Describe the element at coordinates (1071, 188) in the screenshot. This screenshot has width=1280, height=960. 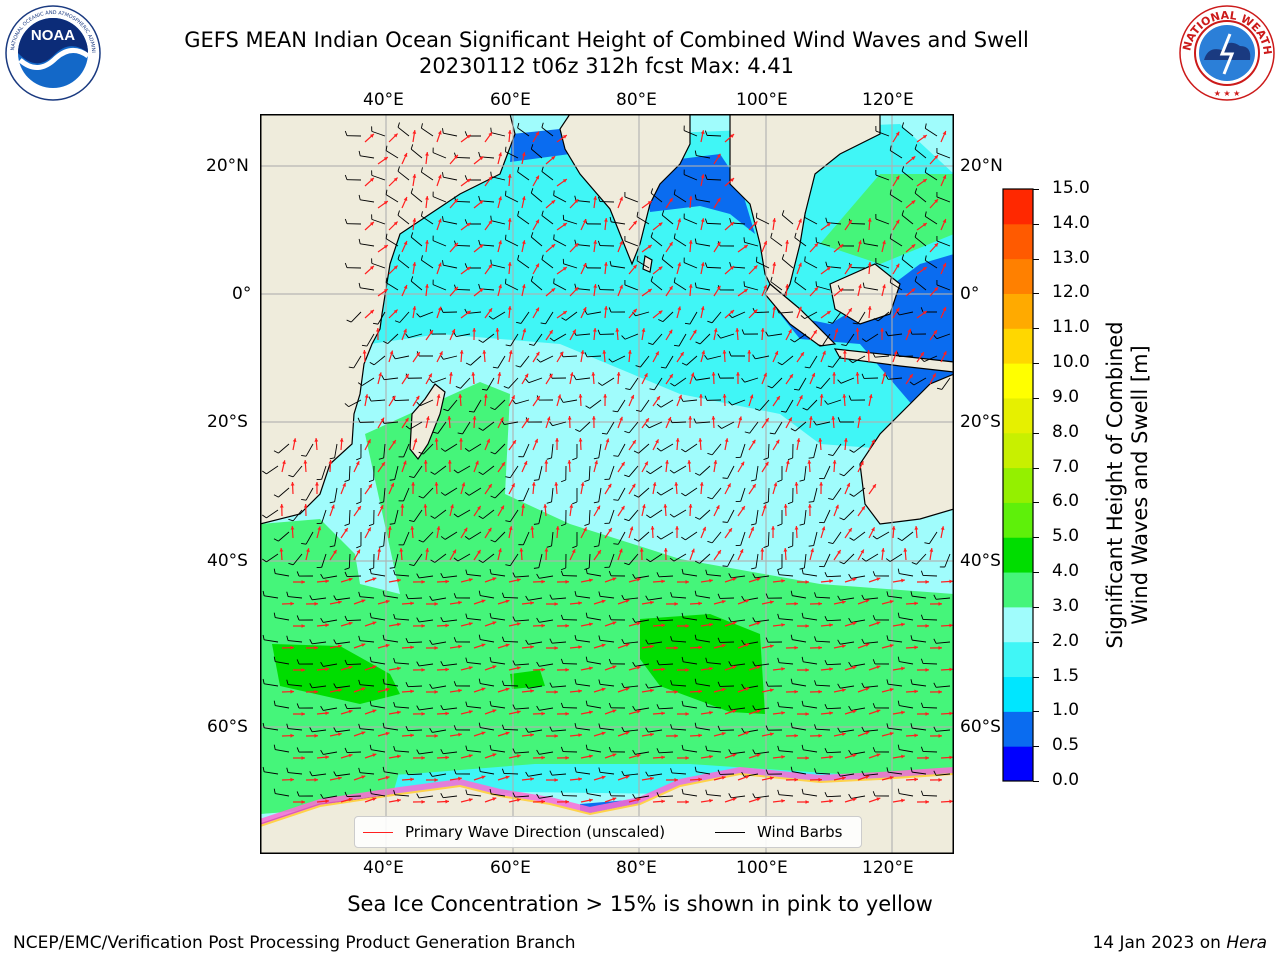
I see `colorbar-tick-label: 15.0` at that location.